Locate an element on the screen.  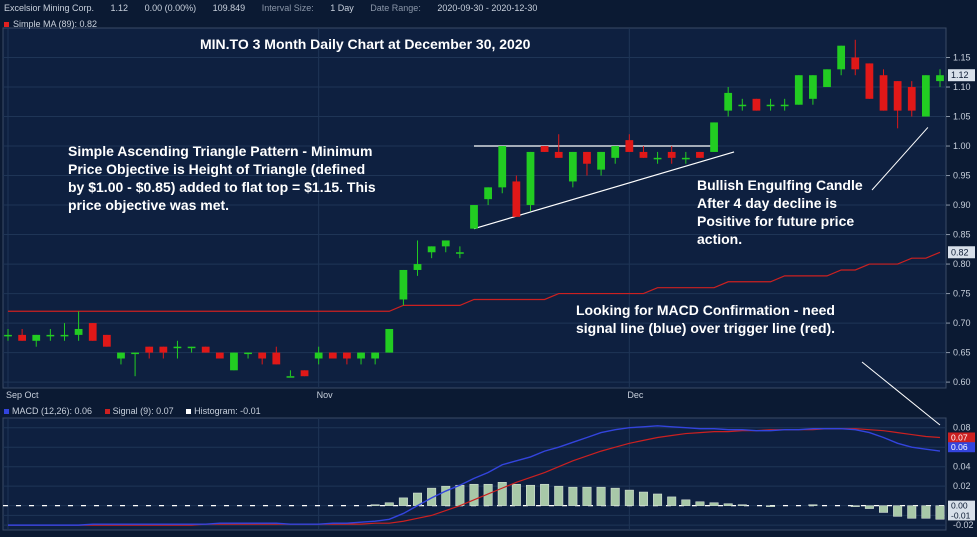
date-tick-label: Dec is located at coordinates (635, 395).